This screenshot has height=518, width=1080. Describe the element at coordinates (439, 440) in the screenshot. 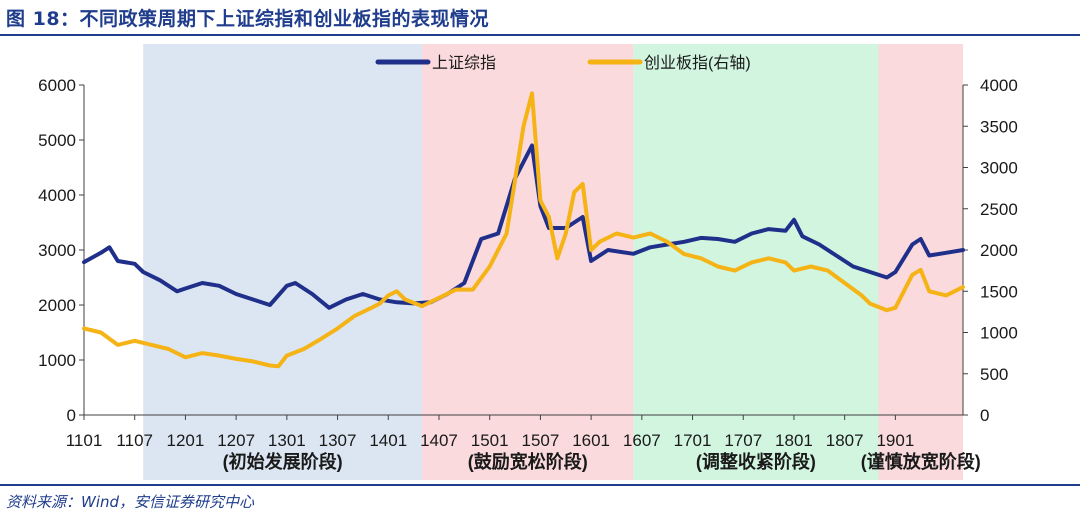

I see `x-tick-label: 1407` at that location.